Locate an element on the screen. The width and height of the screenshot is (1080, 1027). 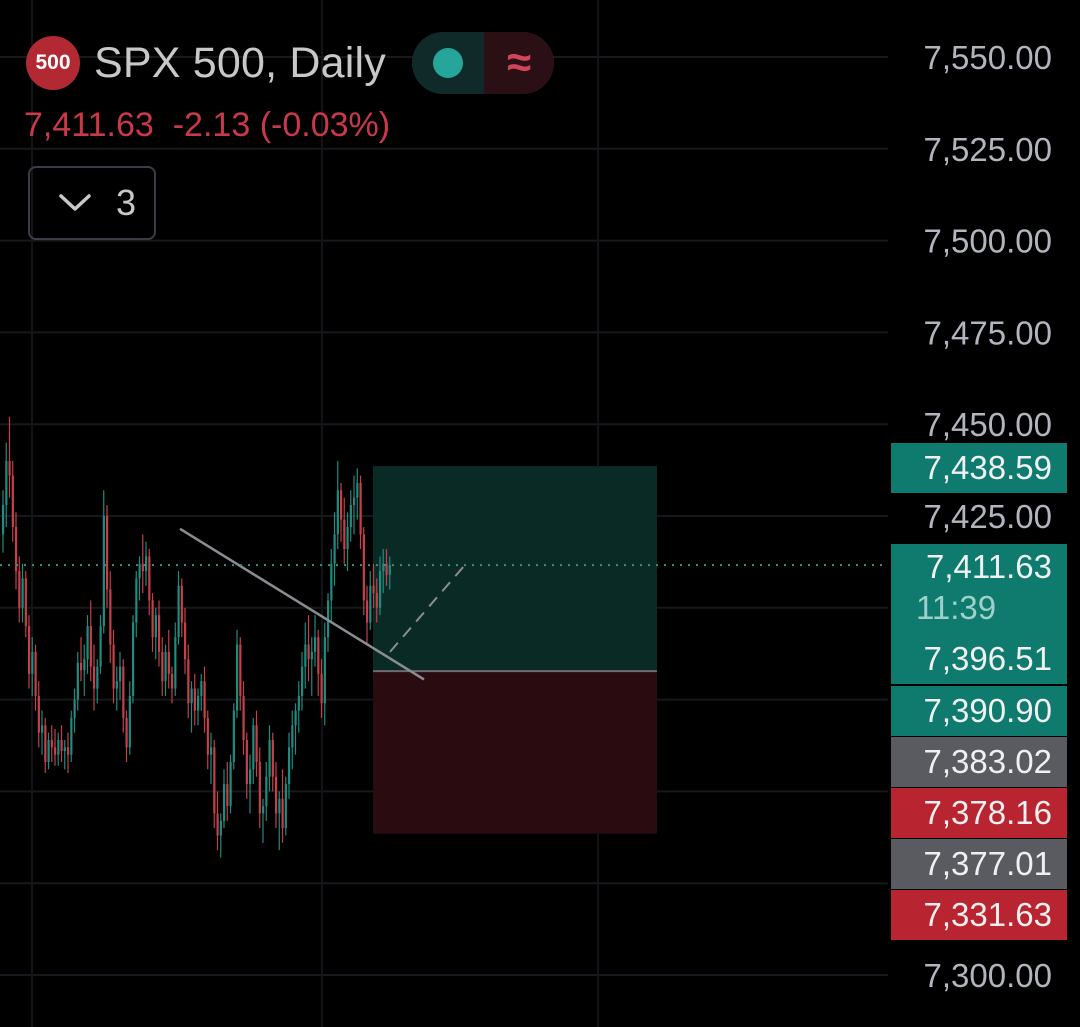
symbol-title: SPX 500, Daily is located at coordinates (240, 62).